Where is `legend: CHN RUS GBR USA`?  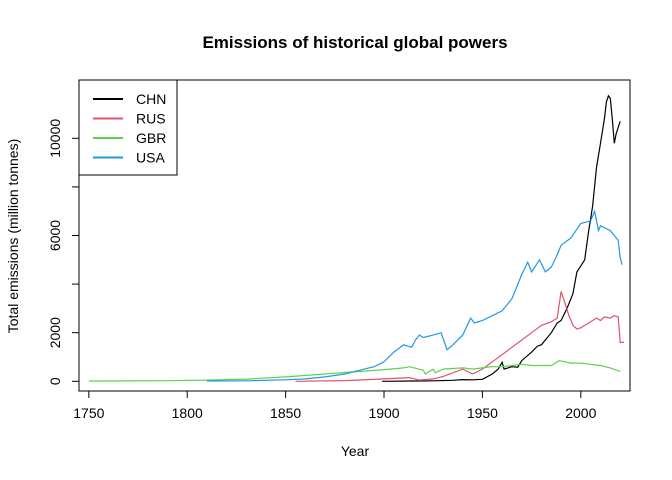
legend: CHN RUS GBR USA is located at coordinates (128, 127).